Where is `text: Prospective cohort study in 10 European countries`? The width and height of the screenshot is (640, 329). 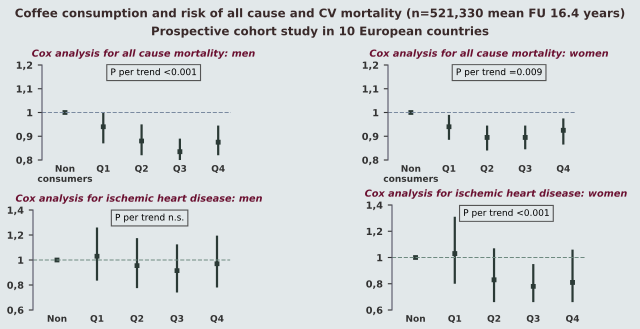
text: Prospective cohort study in 10 European countries is located at coordinates (320, 32).